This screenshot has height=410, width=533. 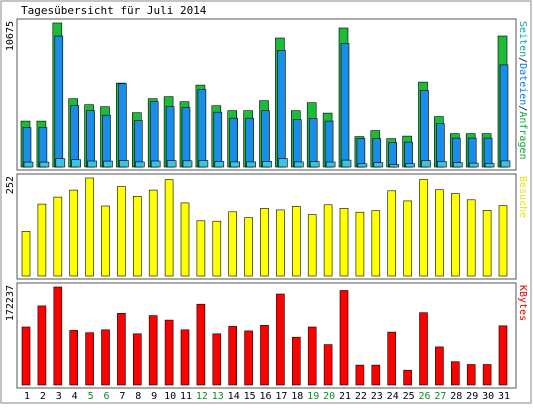 What do you see at coordinates (313, 396) in the screenshot?
I see `x-tick-label: 19` at bounding box center [313, 396].